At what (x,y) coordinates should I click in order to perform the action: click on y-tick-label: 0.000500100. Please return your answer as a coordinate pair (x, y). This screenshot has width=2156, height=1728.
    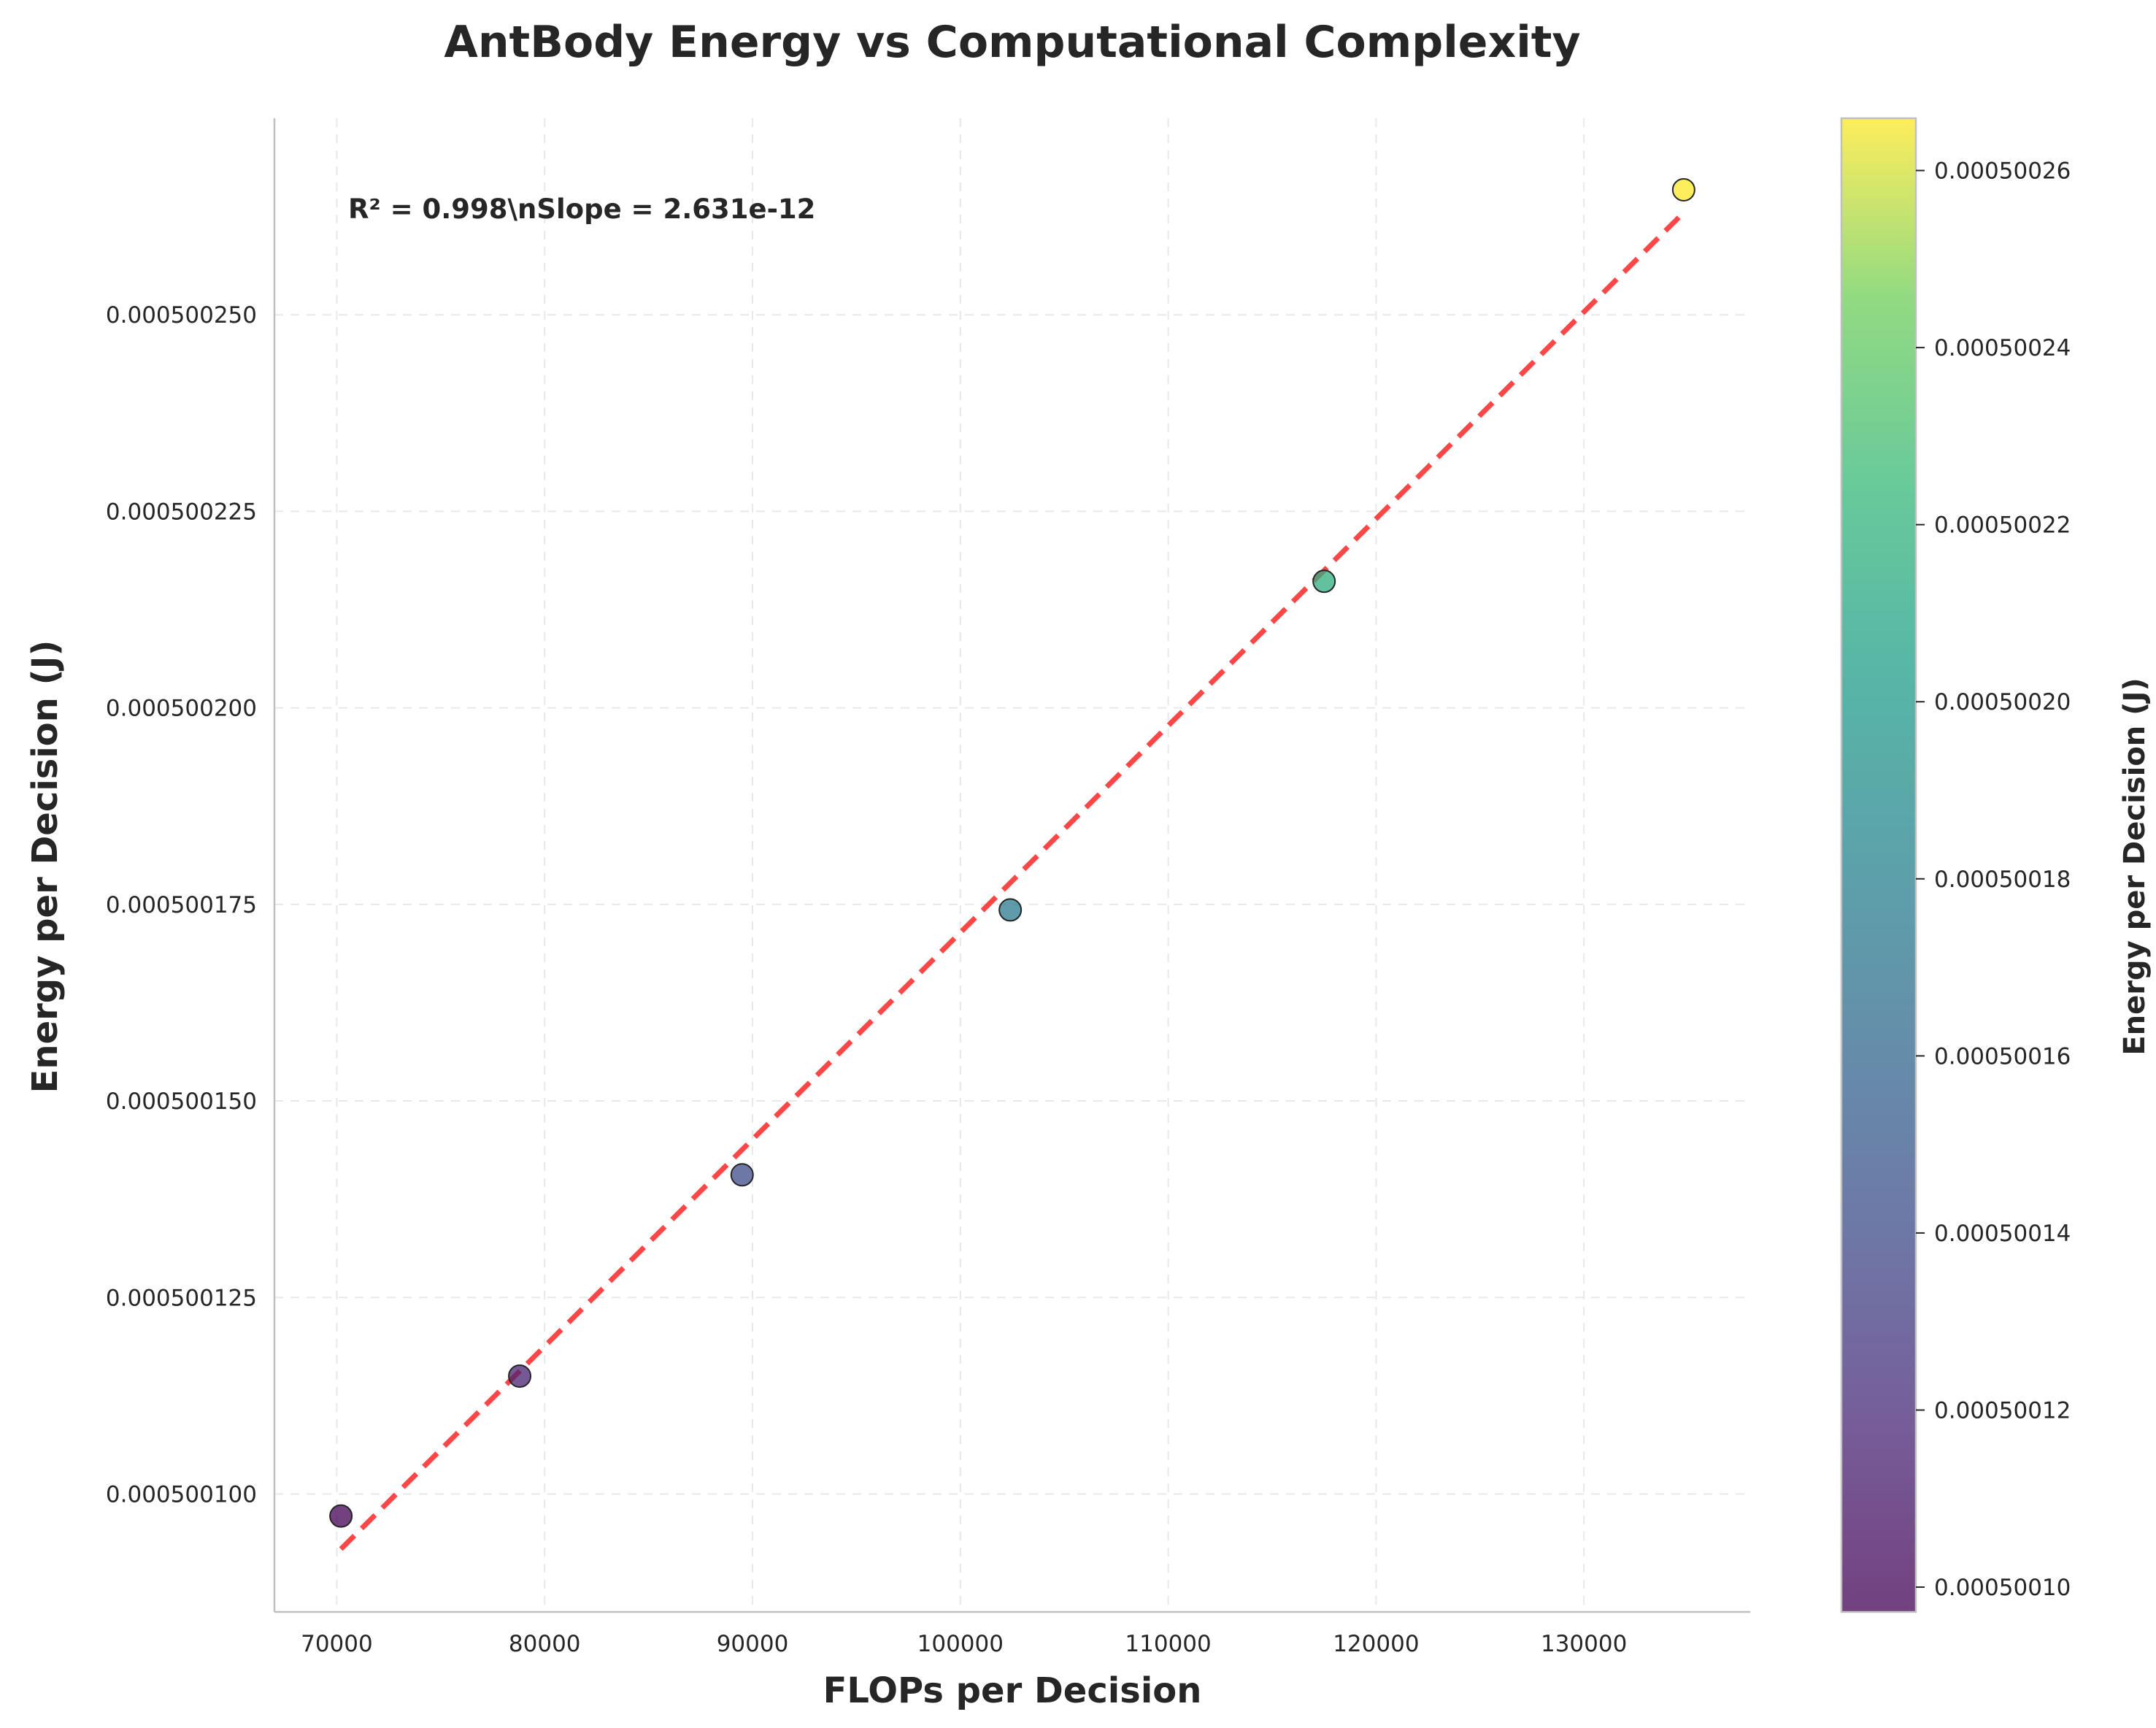
    Looking at the image, I should click on (181, 1495).